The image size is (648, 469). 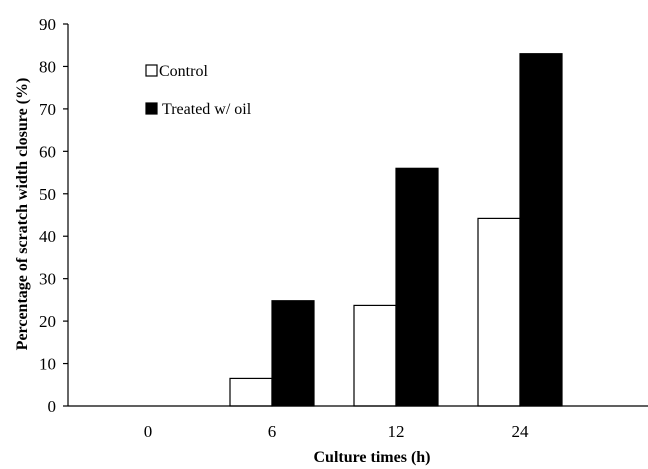 I want to click on x-axis-ticks: 0 6 12 24, so click(x=336, y=431).